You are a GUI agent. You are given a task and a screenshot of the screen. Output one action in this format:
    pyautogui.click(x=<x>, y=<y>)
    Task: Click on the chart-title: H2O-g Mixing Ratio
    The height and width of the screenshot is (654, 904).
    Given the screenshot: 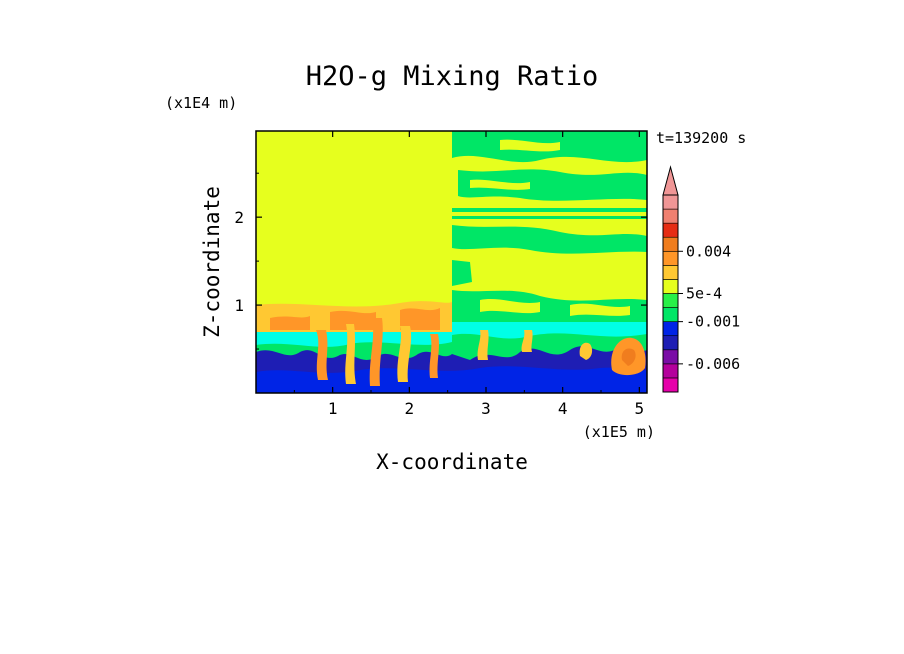 What is the action you would take?
    pyautogui.click(x=452, y=76)
    